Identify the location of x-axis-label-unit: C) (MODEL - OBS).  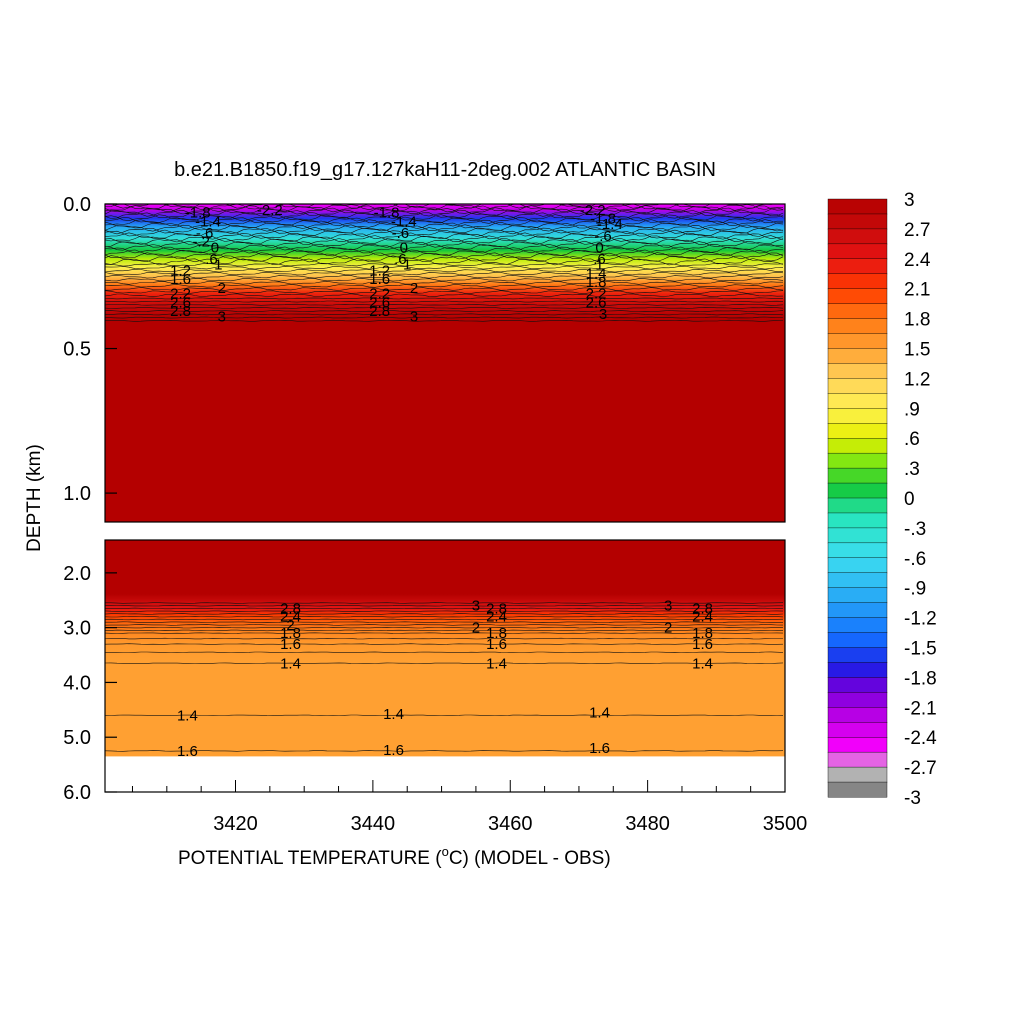
(530, 858).